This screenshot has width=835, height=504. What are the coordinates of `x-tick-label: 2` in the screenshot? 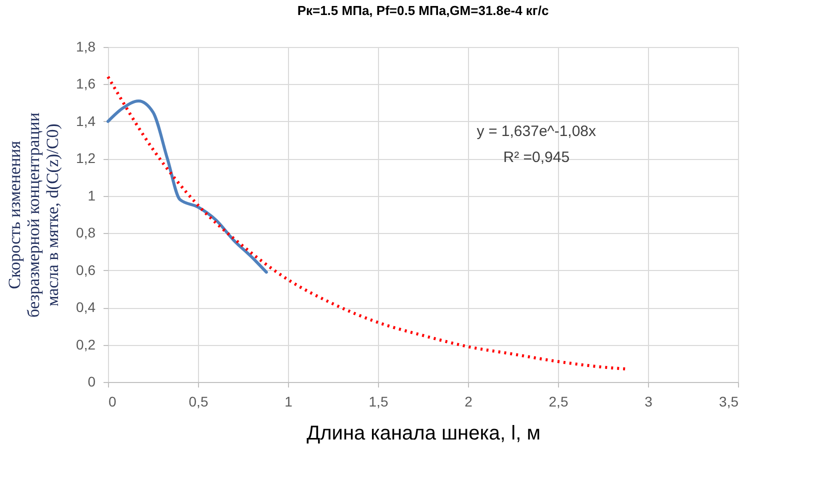 It's located at (468, 402).